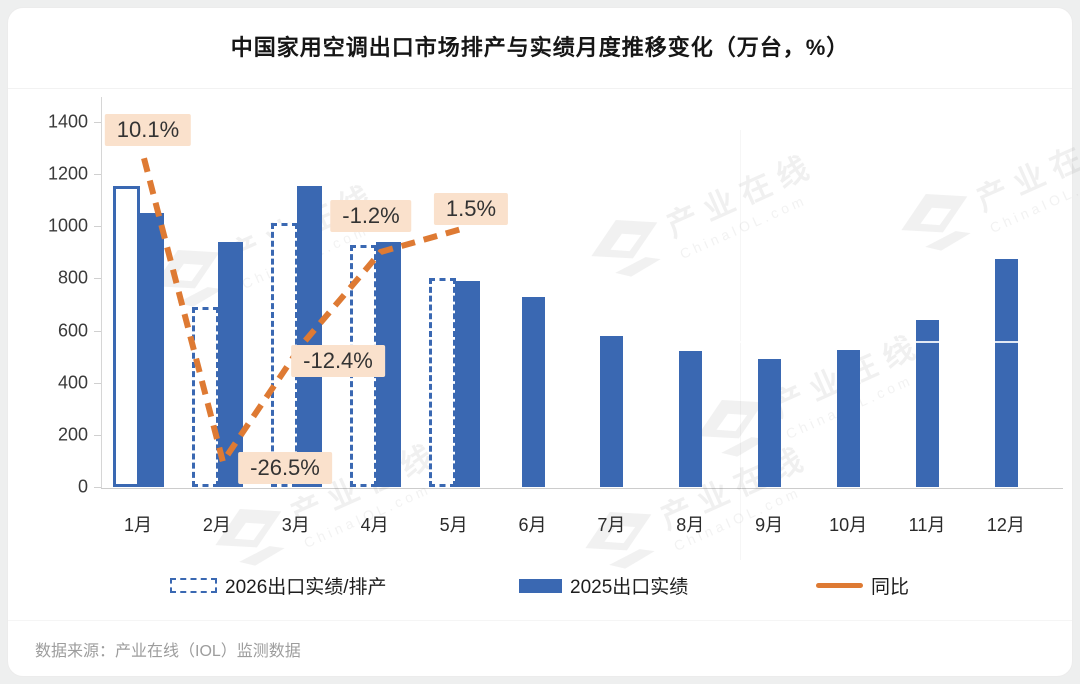  Describe the element at coordinates (927, 403) in the screenshot. I see `bar-2025-11月` at that location.